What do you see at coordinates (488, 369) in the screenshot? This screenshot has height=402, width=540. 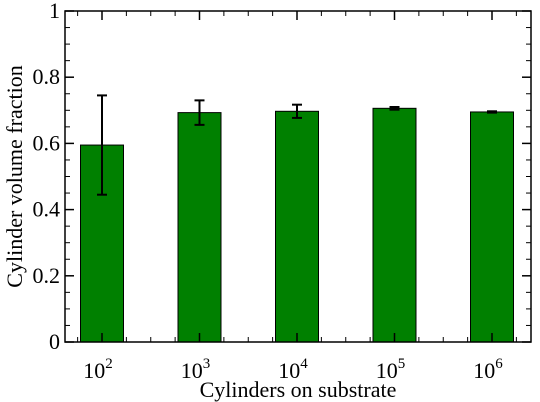 I see `x-tick-label: 10⁶` at bounding box center [488, 369].